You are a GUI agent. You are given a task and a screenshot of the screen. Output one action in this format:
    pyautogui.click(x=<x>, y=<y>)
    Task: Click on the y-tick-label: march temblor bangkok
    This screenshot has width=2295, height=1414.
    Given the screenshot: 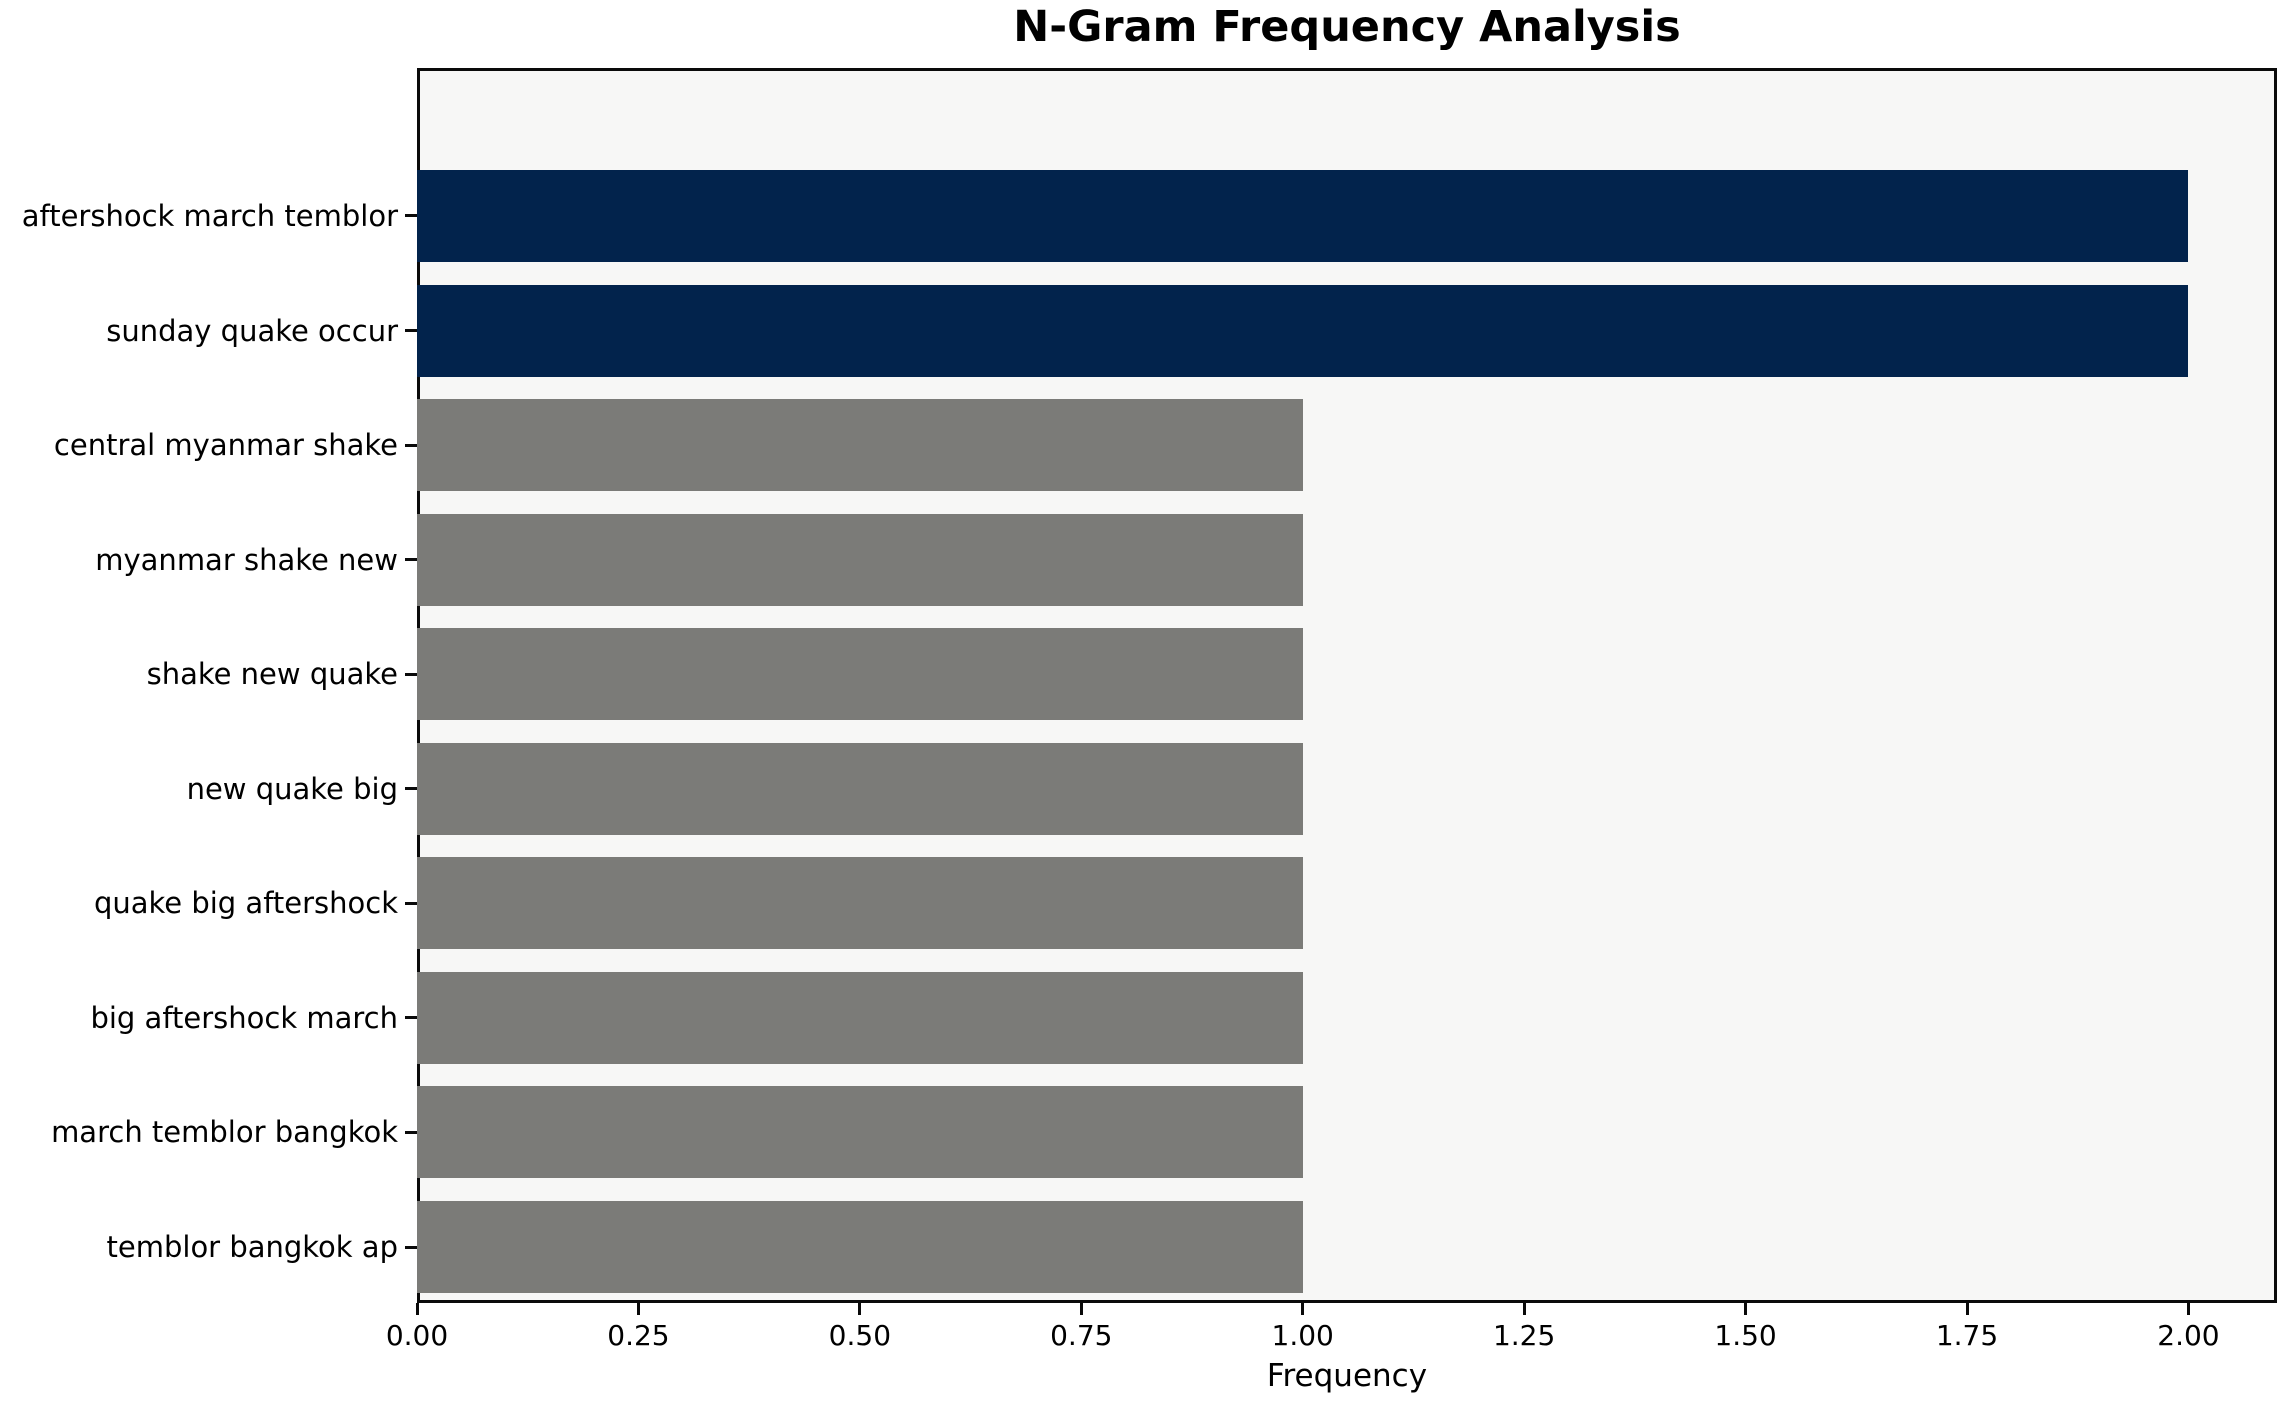 What is the action you would take?
    pyautogui.click(x=224, y=1132)
    